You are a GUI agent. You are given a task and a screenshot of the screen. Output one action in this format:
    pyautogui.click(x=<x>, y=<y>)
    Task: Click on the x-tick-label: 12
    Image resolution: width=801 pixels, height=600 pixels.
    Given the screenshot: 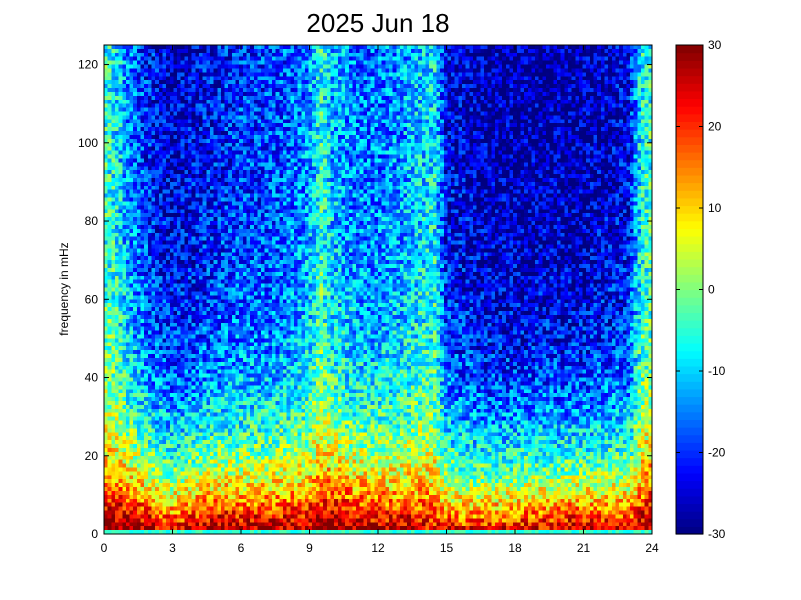 What is the action you would take?
    pyautogui.click(x=378, y=548)
    